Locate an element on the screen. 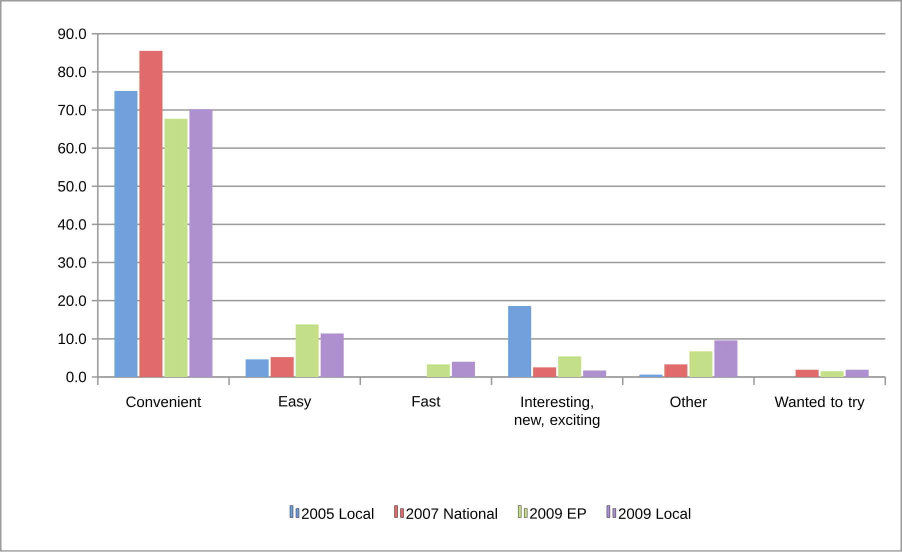  x-tick-label: Easy is located at coordinates (295, 403).